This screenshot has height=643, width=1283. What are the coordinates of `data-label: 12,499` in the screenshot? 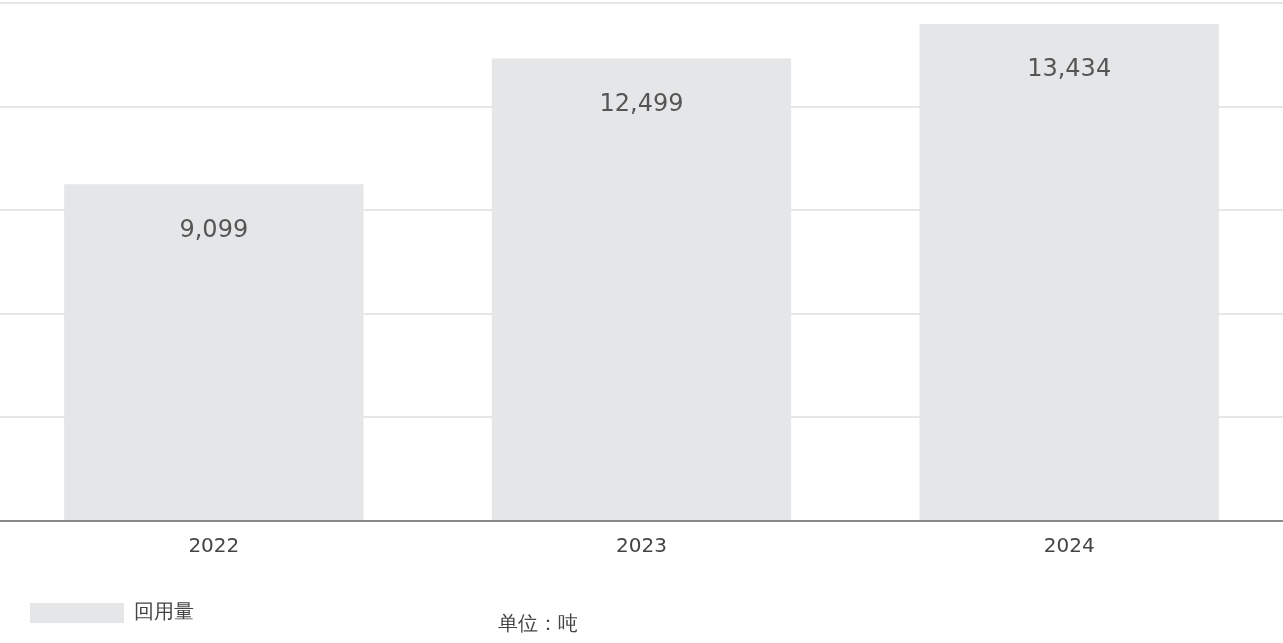 It's located at (641, 102).